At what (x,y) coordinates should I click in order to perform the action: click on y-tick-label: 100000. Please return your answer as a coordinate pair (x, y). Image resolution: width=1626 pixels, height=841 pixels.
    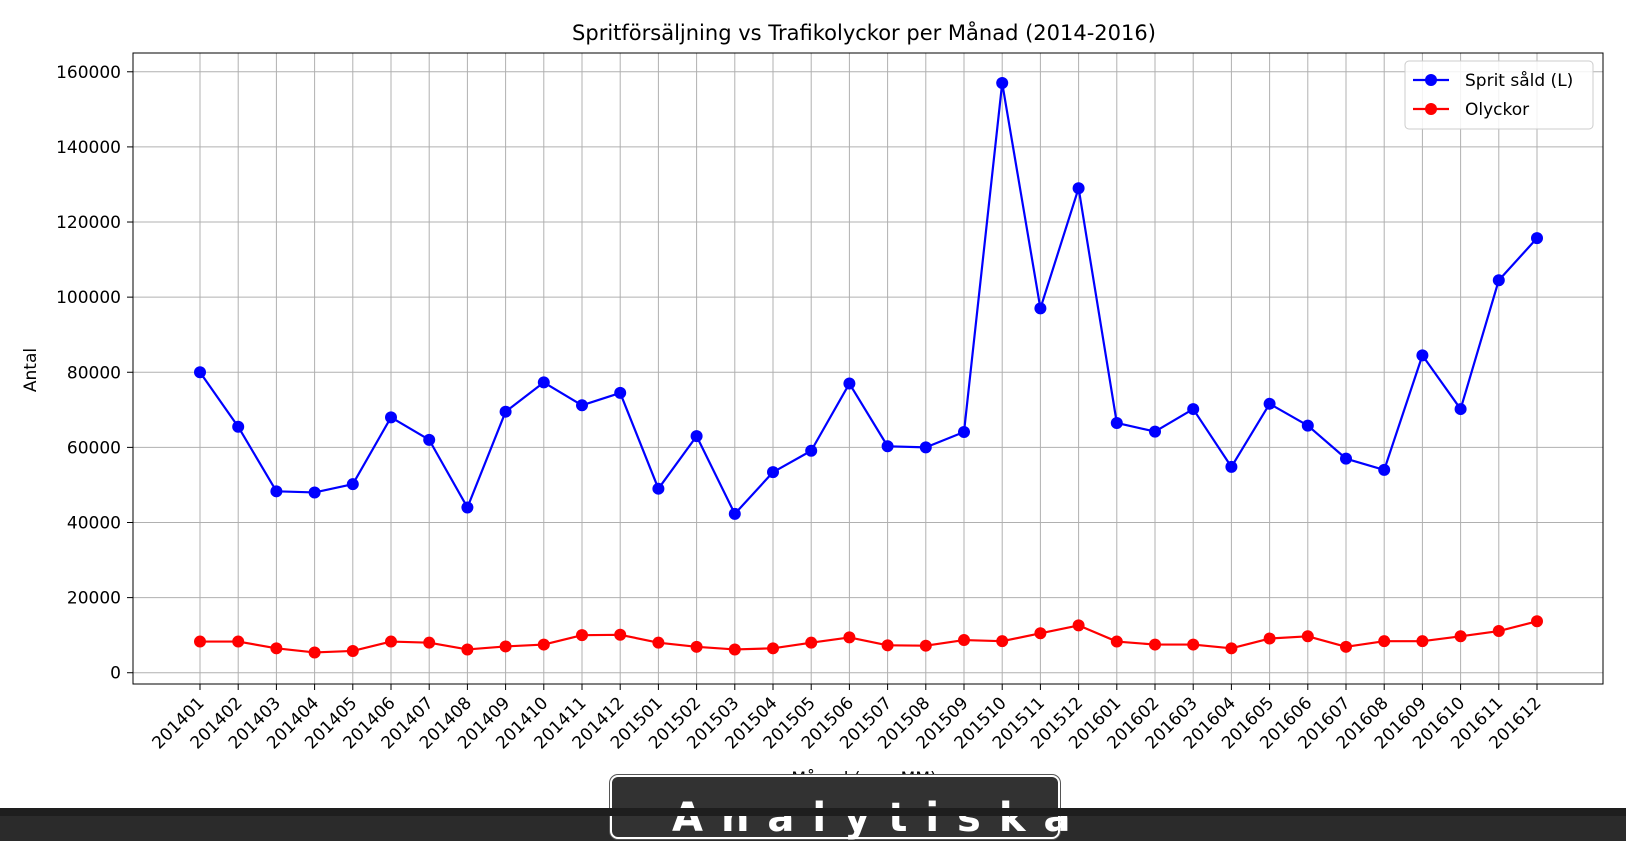
    Looking at the image, I should click on (88, 298).